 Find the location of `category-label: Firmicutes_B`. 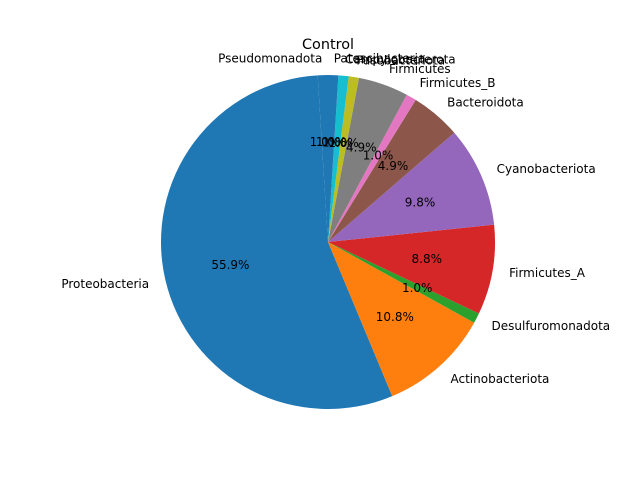

category-label: Firmicutes_B is located at coordinates (458, 83).